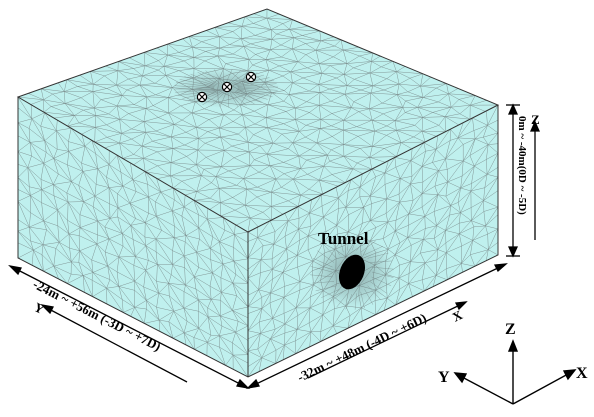 The width and height of the screenshot is (594, 417). I want to click on z-range-dimension, so click(523, 180).